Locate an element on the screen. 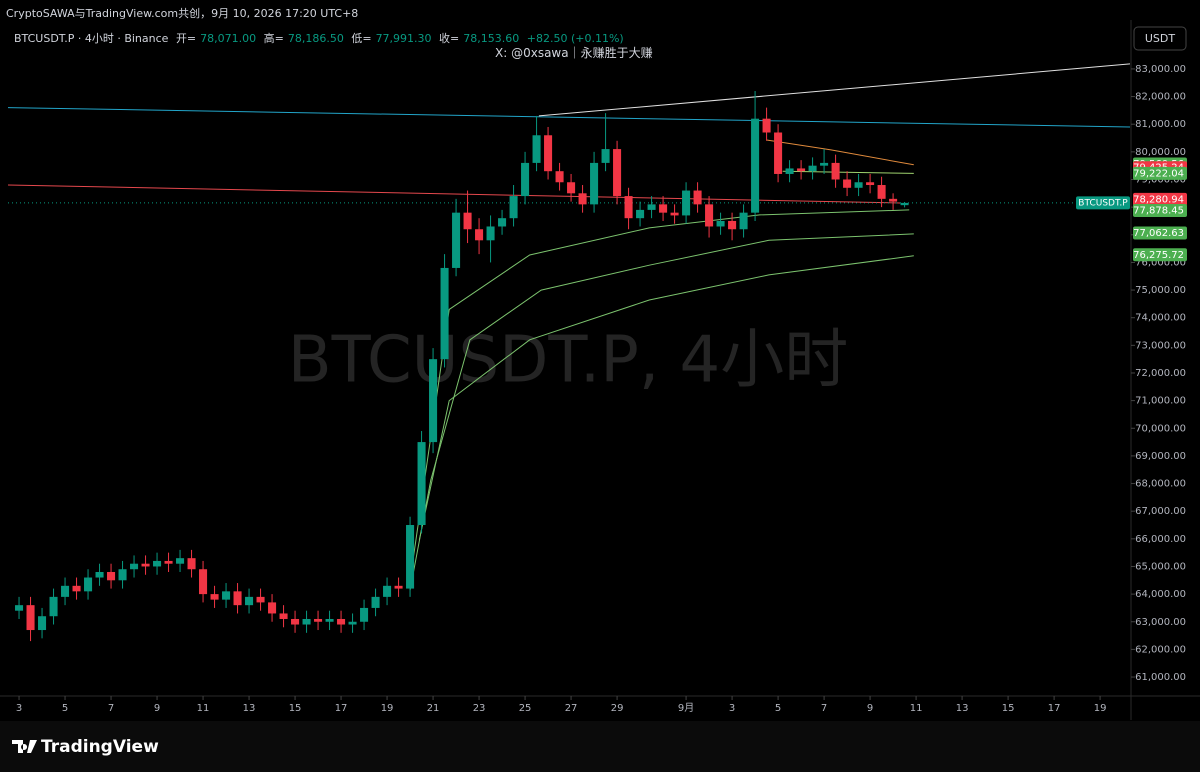  price-tag-label: 77,878.45 is located at coordinates (1158, 210).